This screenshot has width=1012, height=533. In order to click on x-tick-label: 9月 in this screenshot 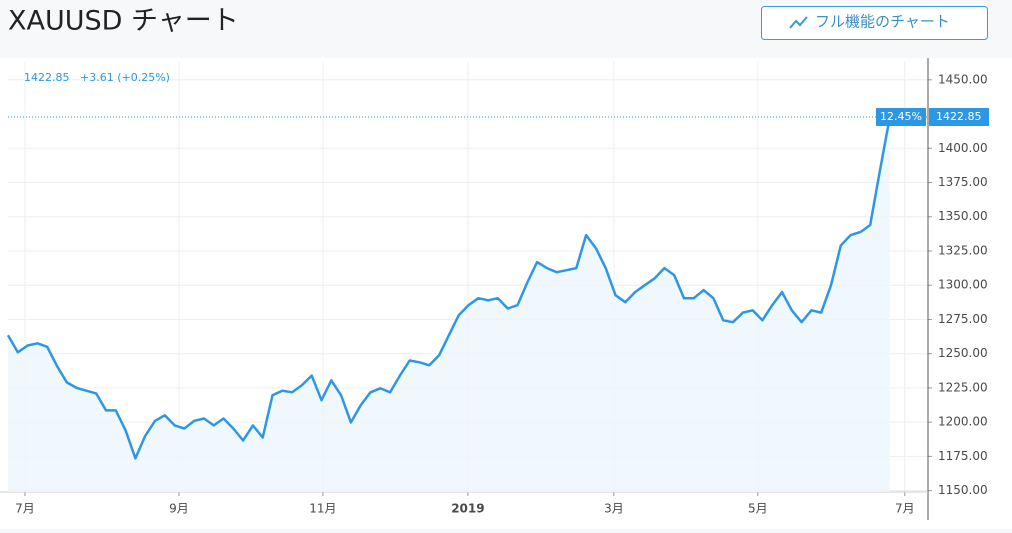, I will do `click(179, 509)`.